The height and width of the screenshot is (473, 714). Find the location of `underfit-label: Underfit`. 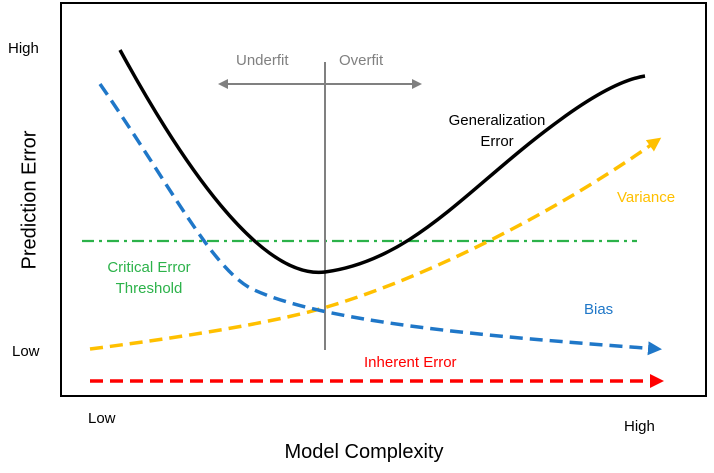

underfit-label: Underfit is located at coordinates (262, 60).